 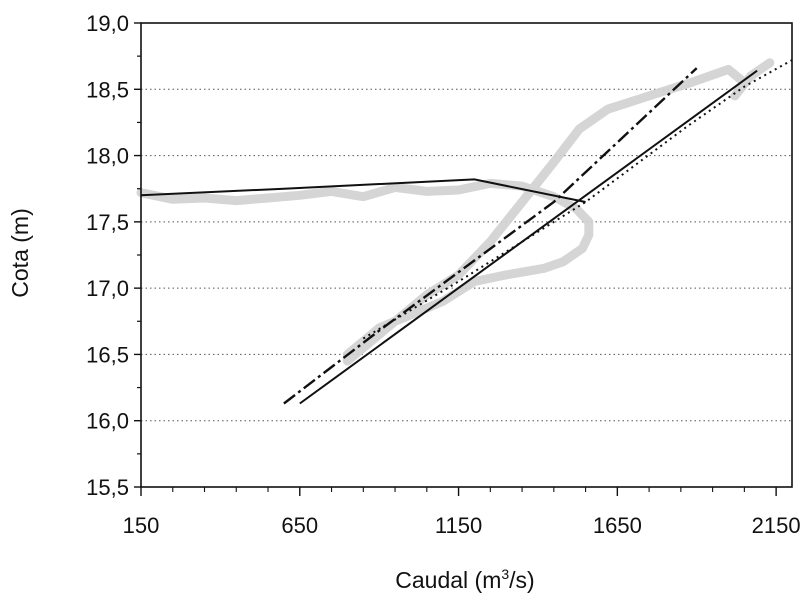 I want to click on x-axis: 150 650 1150 1650 2150, so click(x=462, y=512).